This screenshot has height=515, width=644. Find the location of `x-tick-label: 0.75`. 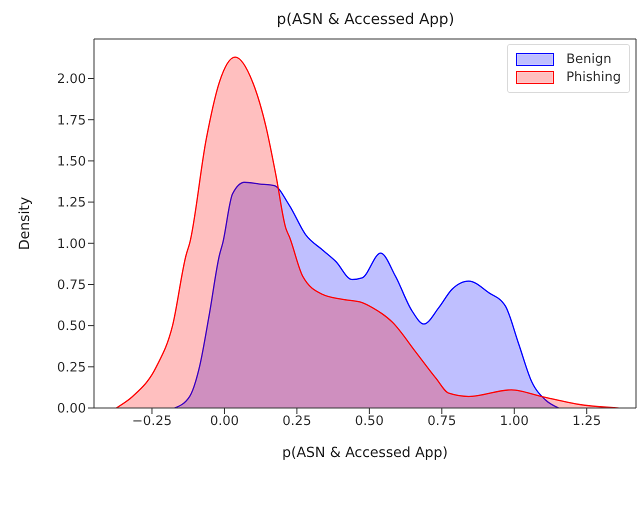

x-tick-label: 0.75 is located at coordinates (441, 422).